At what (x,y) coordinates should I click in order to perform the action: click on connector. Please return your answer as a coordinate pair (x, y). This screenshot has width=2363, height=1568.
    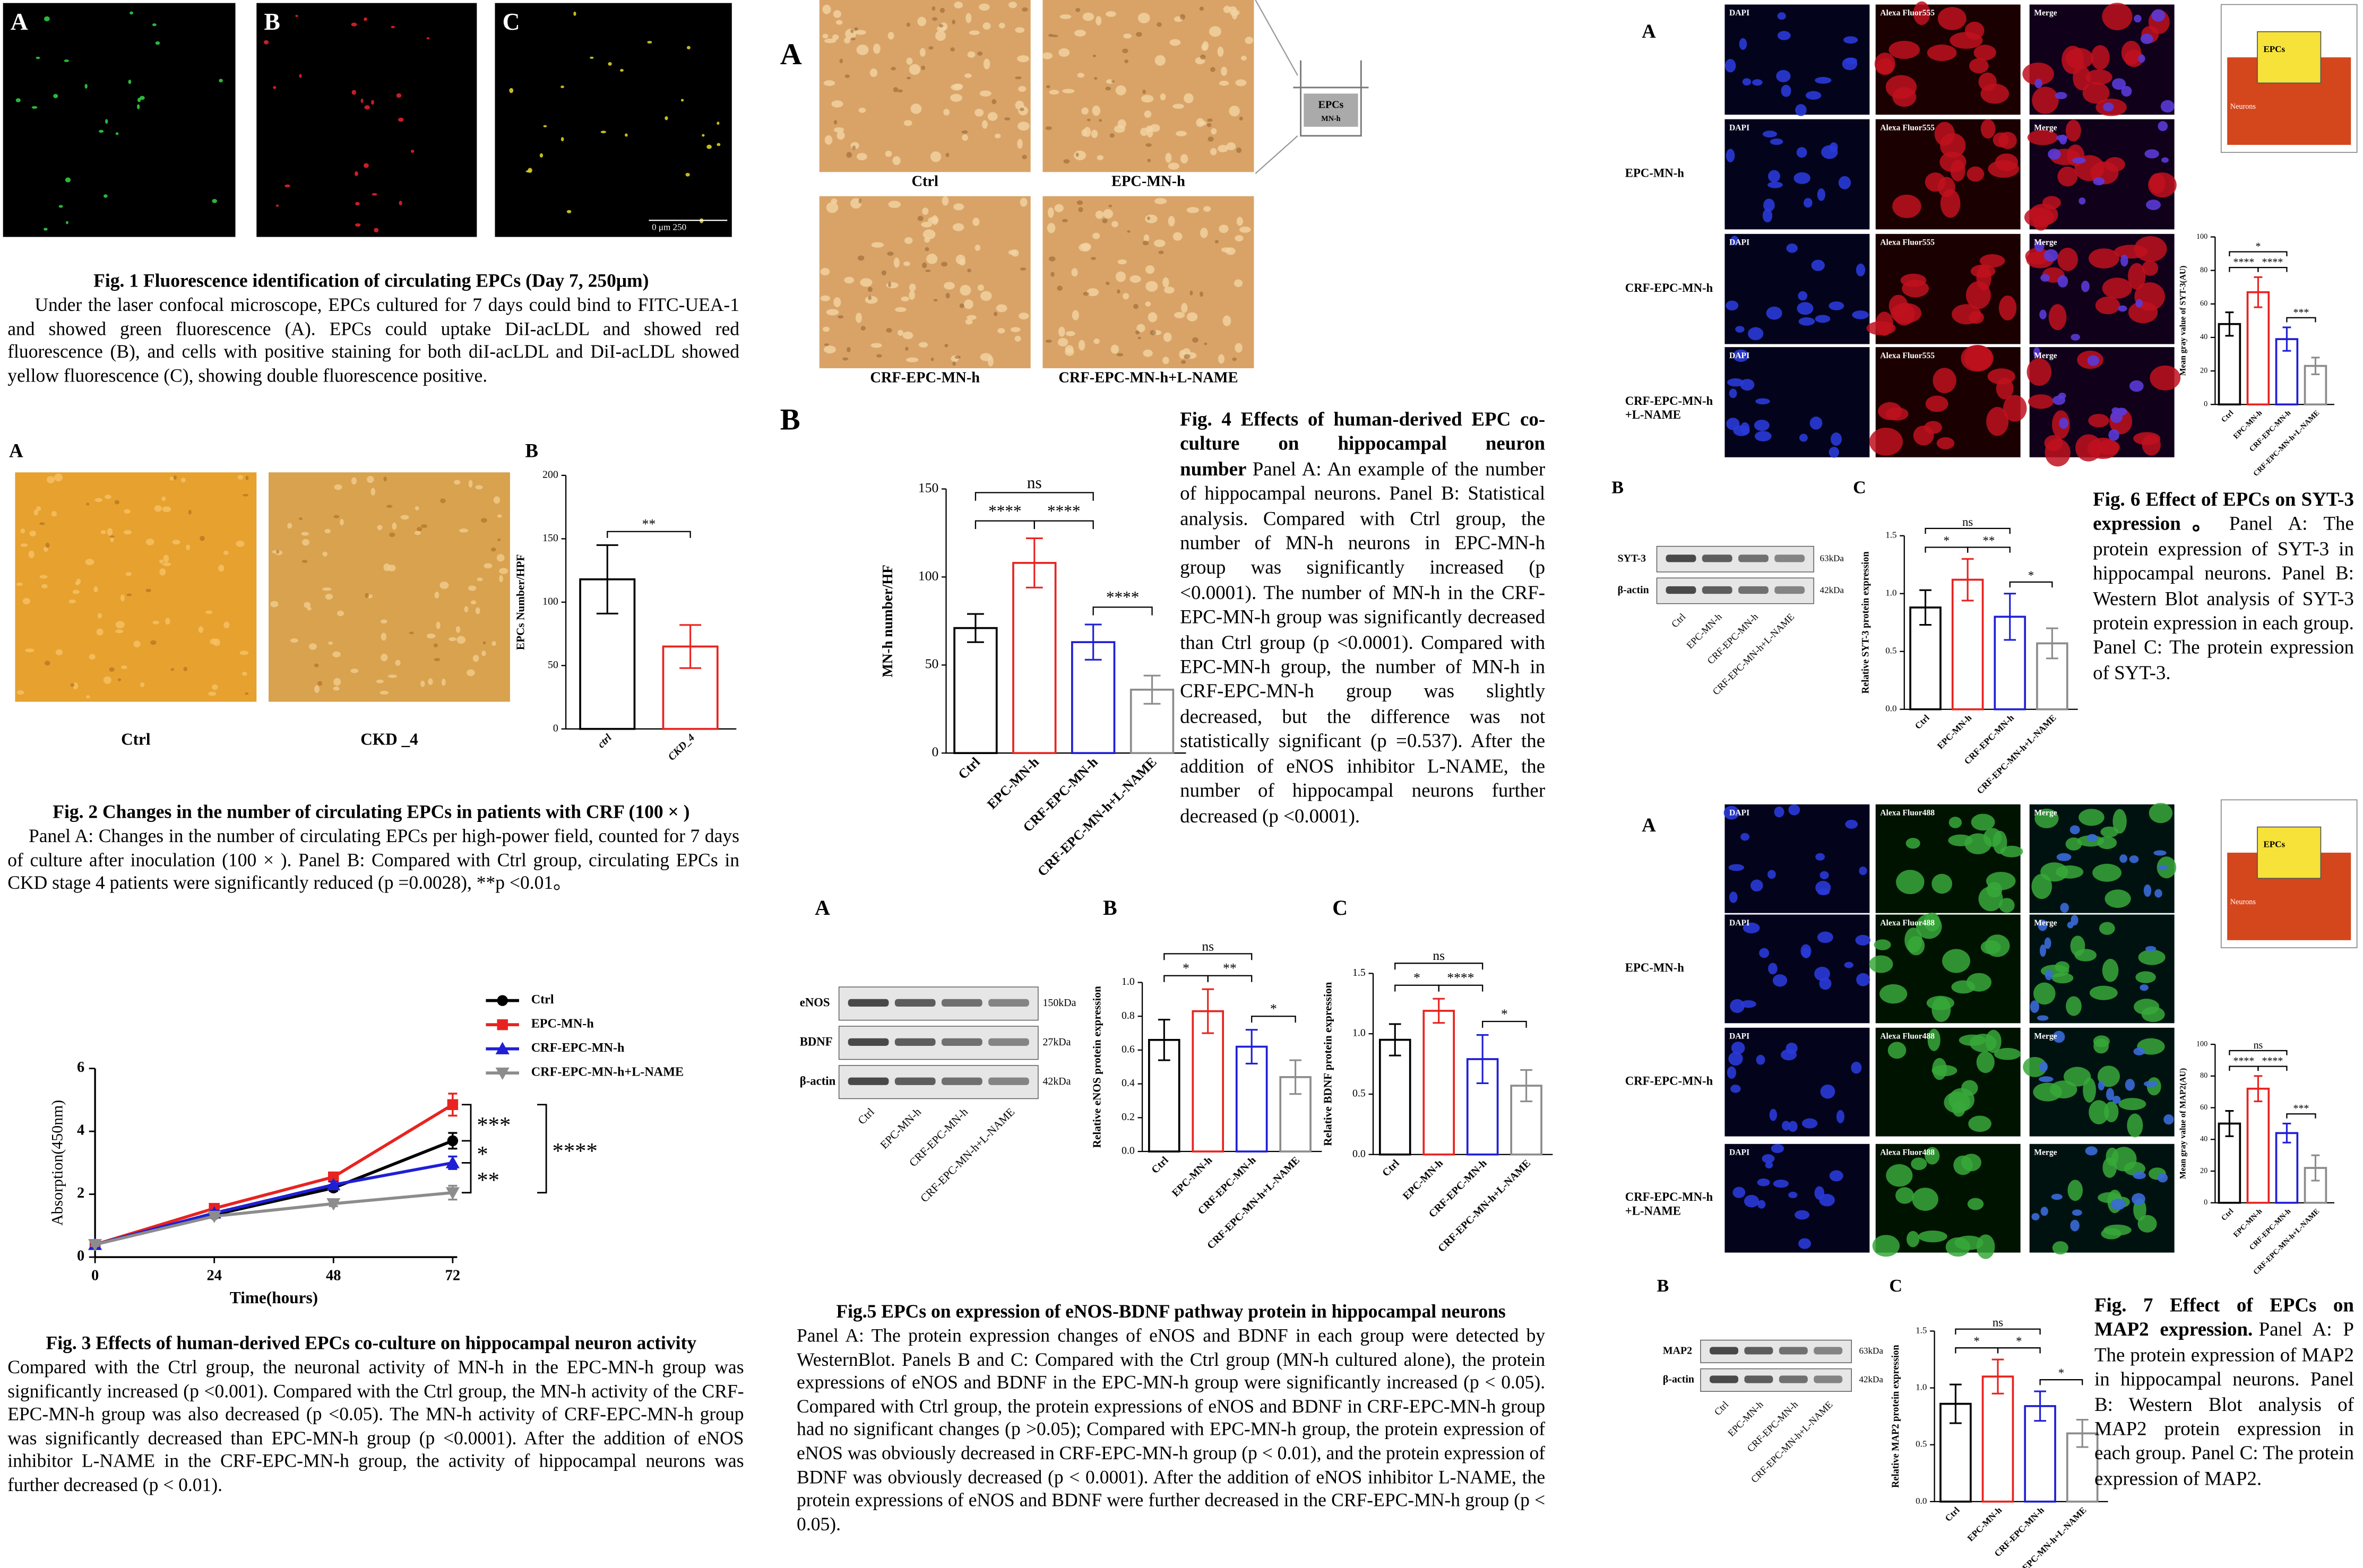
    Looking at the image, I should click on (1276, 87).